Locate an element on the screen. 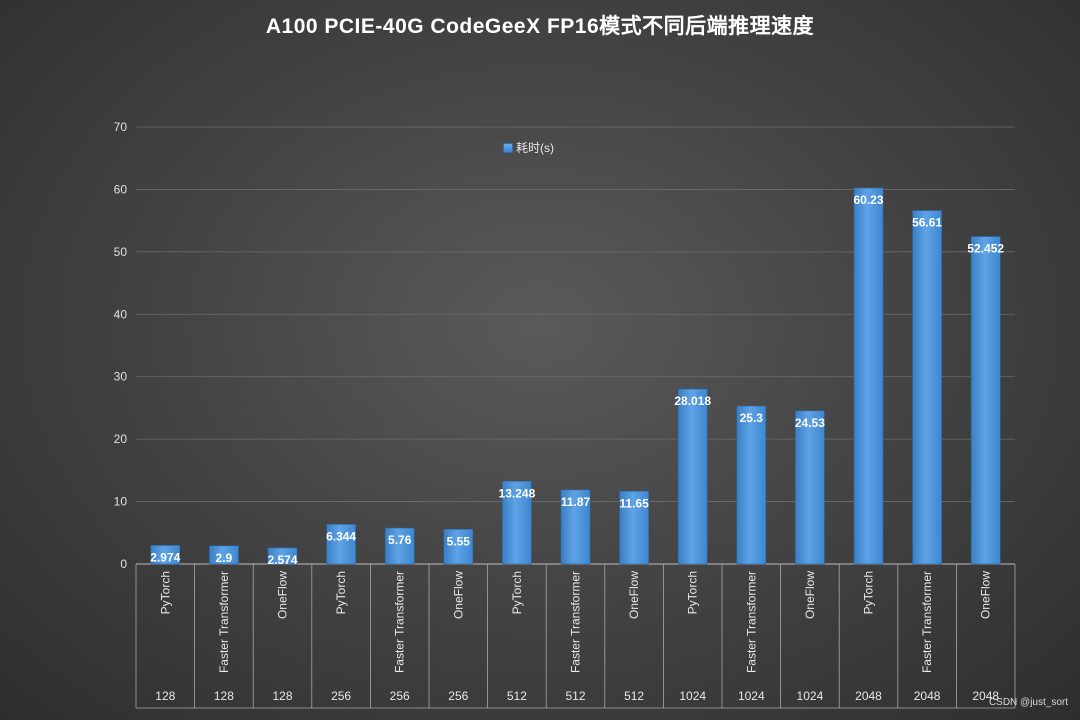 The height and width of the screenshot is (720, 1080). data-label: 24.53 is located at coordinates (810, 423).